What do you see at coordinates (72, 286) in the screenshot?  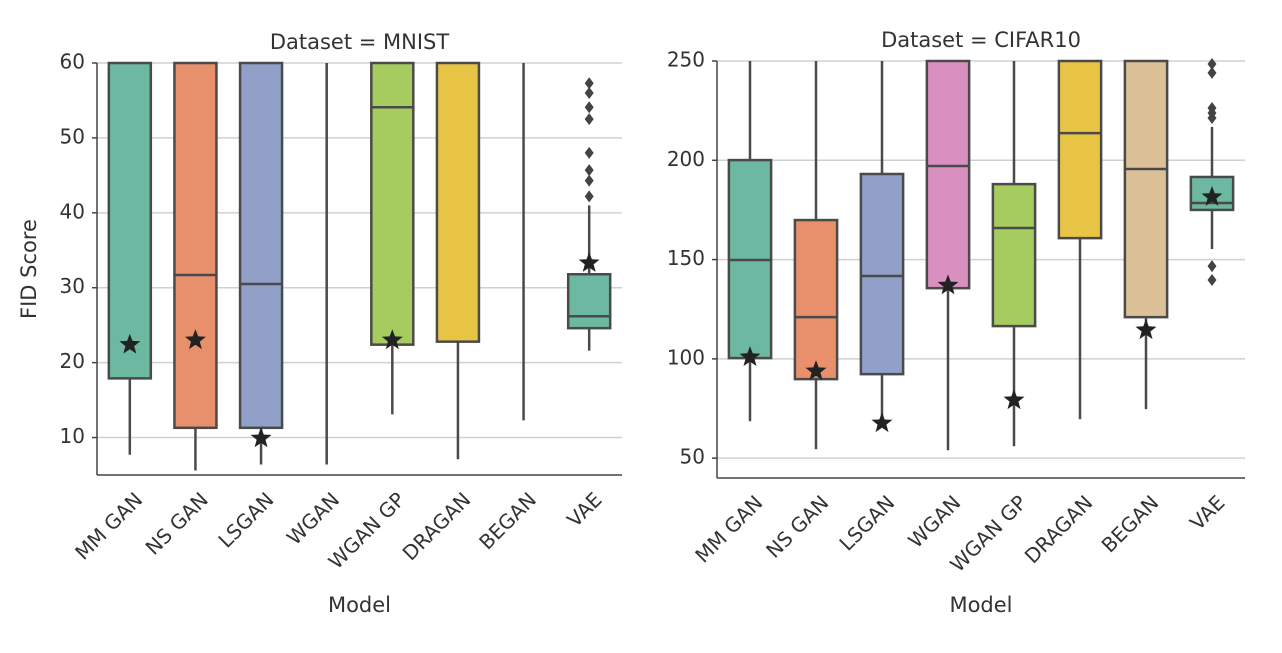 I see `y-tick-label: 30` at bounding box center [72, 286].